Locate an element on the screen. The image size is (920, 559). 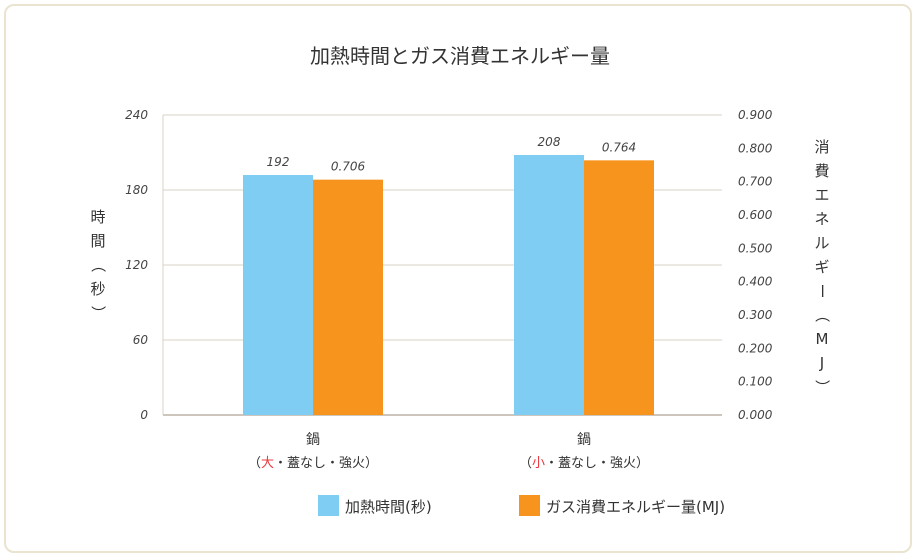
category-subtitle: （小・蓋なし・強火） is located at coordinates (584, 463).